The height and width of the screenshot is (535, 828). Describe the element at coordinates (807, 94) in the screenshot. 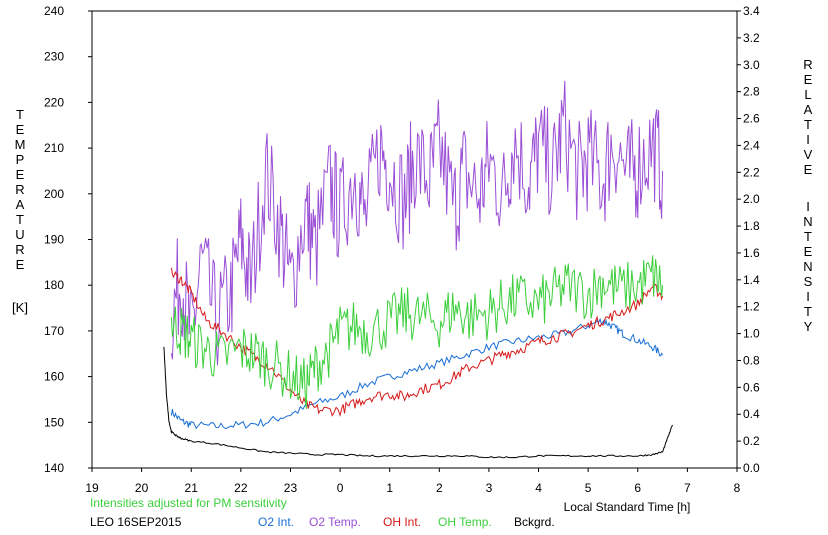

I see `y-label-right-letter: L` at that location.